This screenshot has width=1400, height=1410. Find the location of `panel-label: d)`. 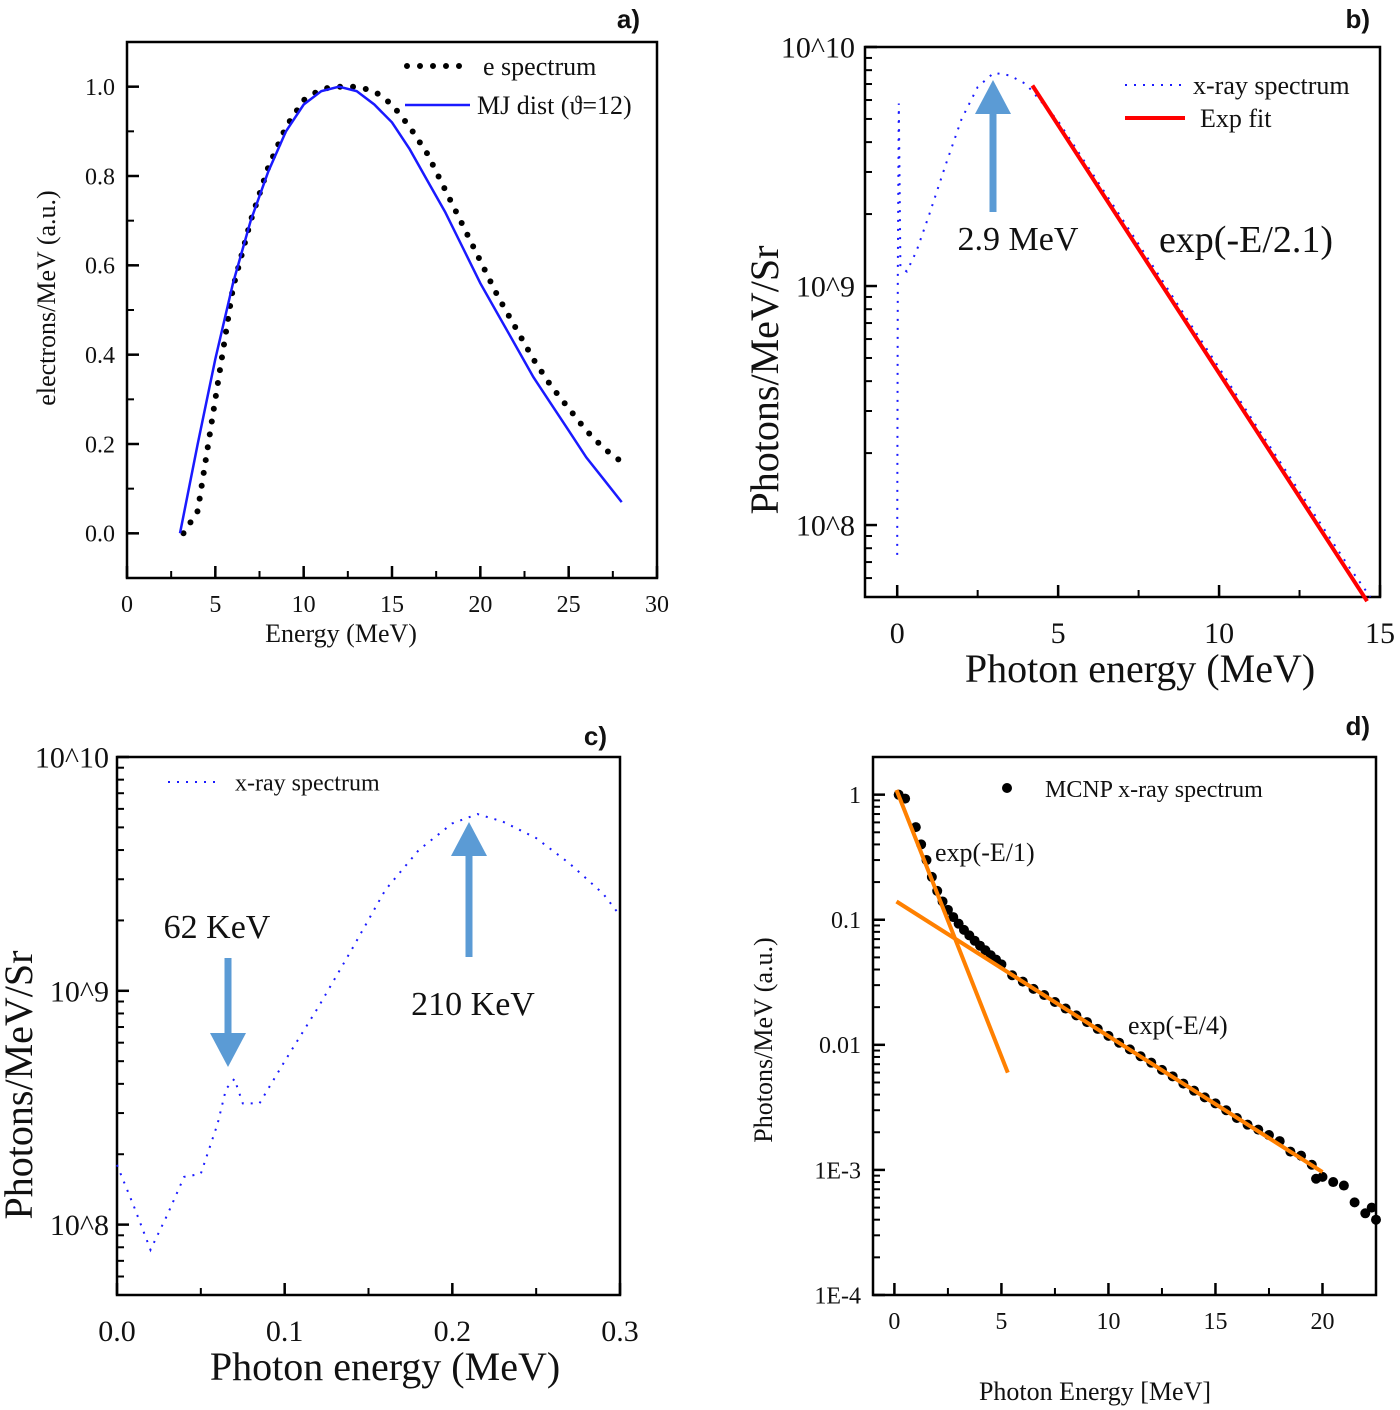

panel-label: d) is located at coordinates (1357, 726).